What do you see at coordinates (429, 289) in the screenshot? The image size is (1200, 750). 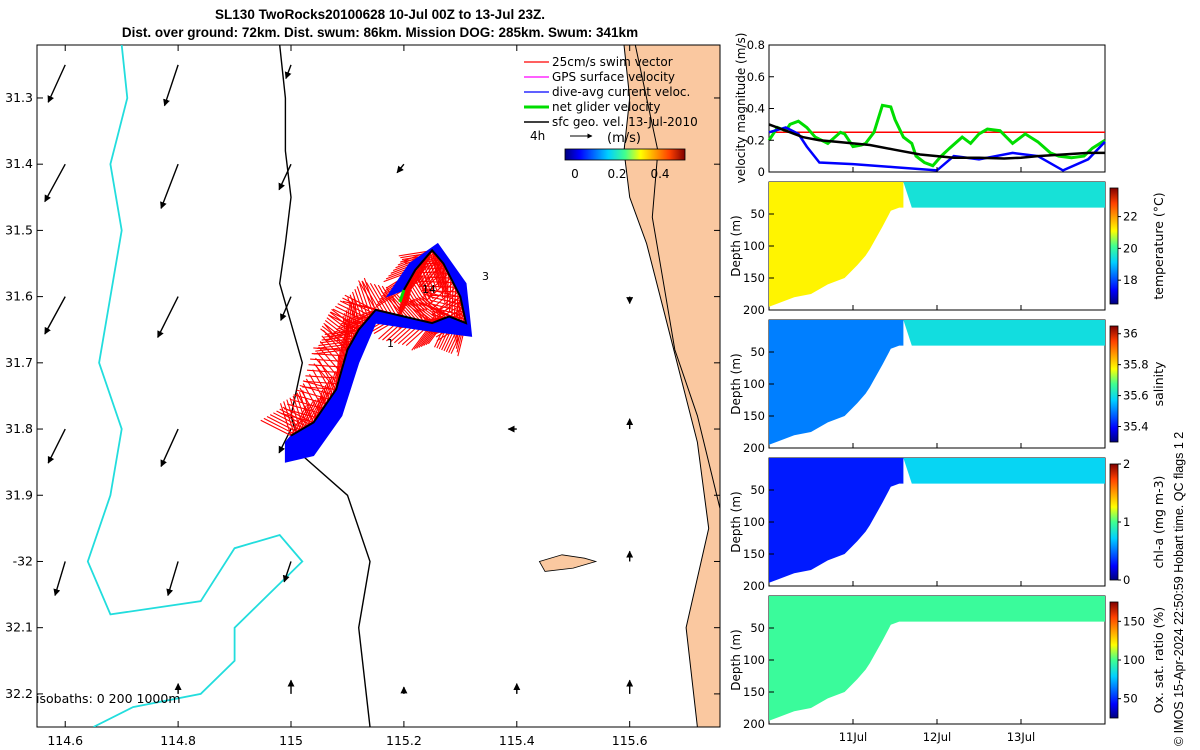 I see `track-label-14: 14` at bounding box center [429, 289].